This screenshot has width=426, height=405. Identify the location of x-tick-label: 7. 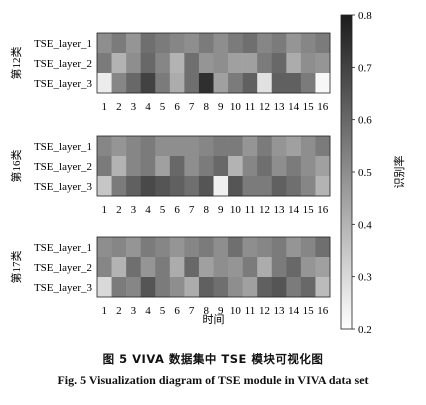
(192, 107).